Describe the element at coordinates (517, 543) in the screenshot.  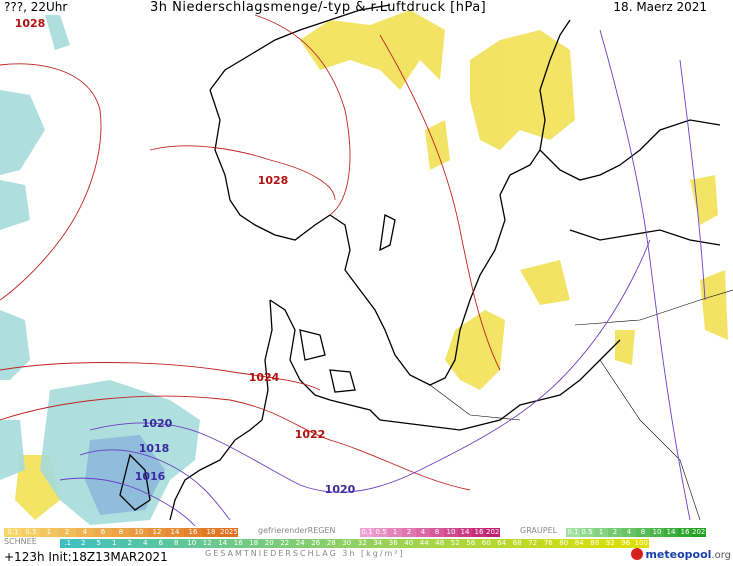
I see `legend-swatch: 68` at that location.